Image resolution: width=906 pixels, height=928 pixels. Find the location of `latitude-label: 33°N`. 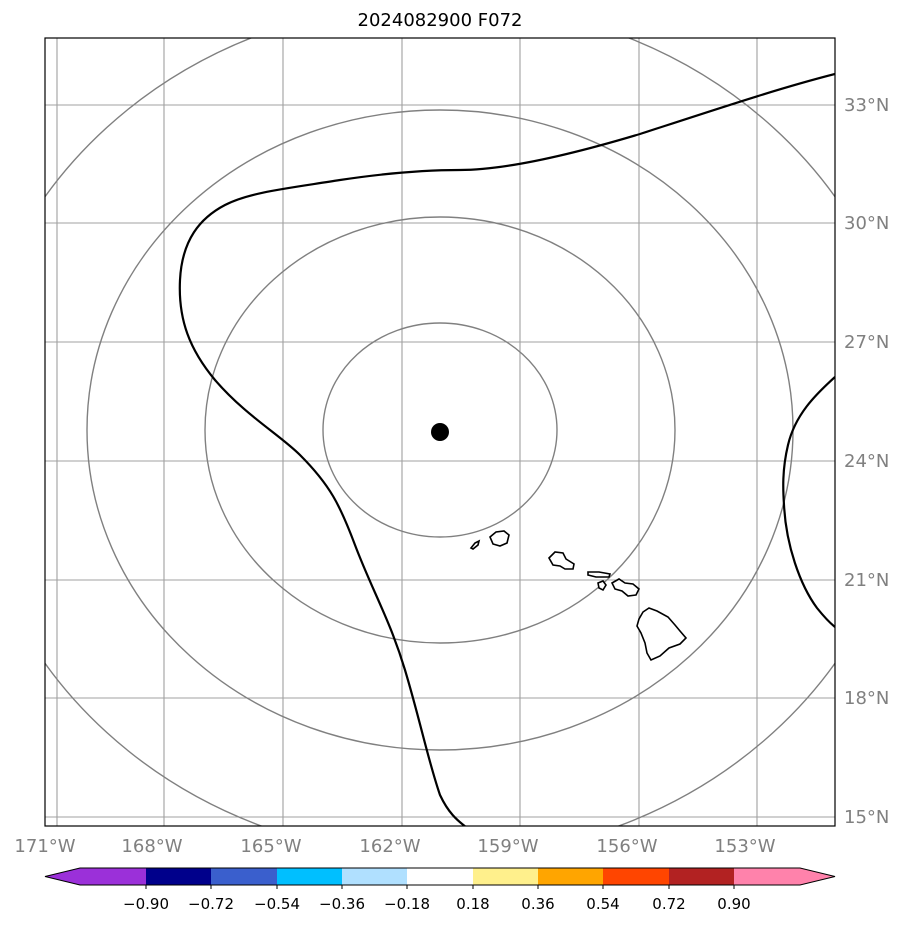

latitude-label: 33°N is located at coordinates (866, 105).